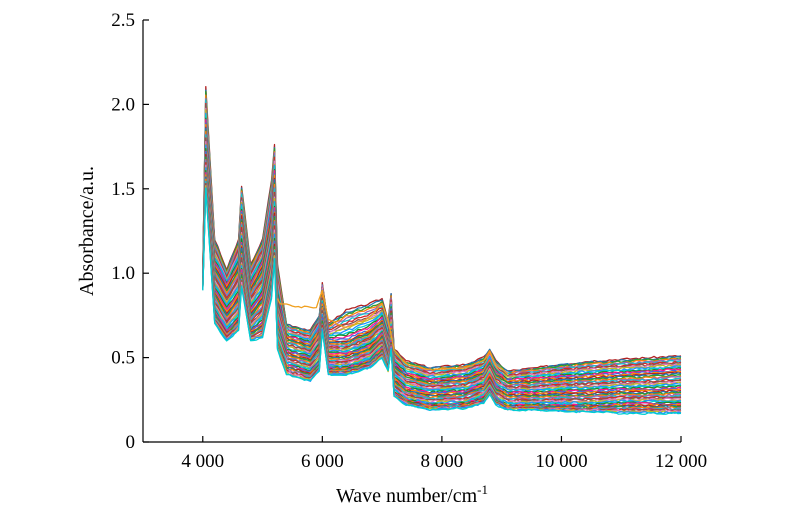 The height and width of the screenshot is (507, 804). What do you see at coordinates (123, 189) in the screenshot?
I see `y-tick-label: 1.5` at bounding box center [123, 189].